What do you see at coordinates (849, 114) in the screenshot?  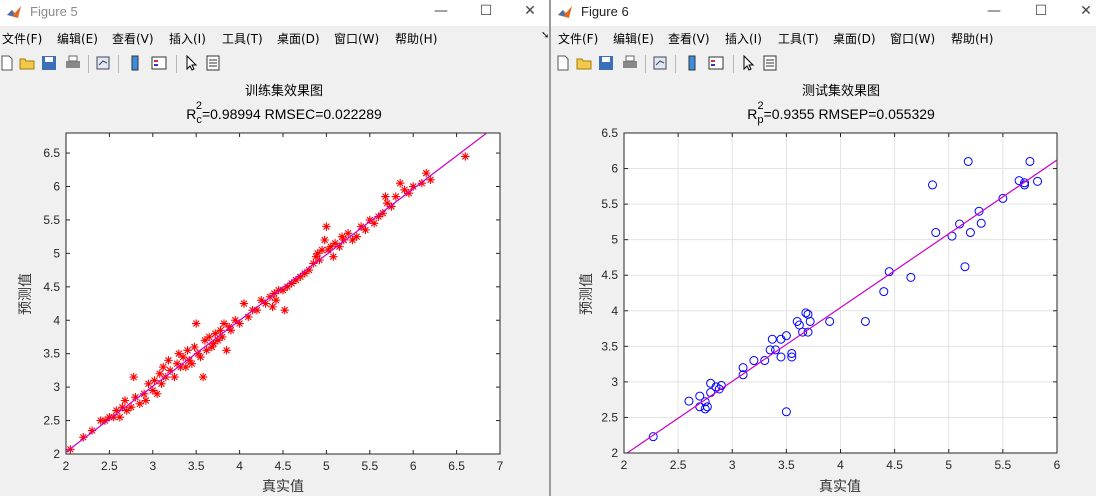 I see `metric-values: =0.9355 RMSEP=0.055329` at bounding box center [849, 114].